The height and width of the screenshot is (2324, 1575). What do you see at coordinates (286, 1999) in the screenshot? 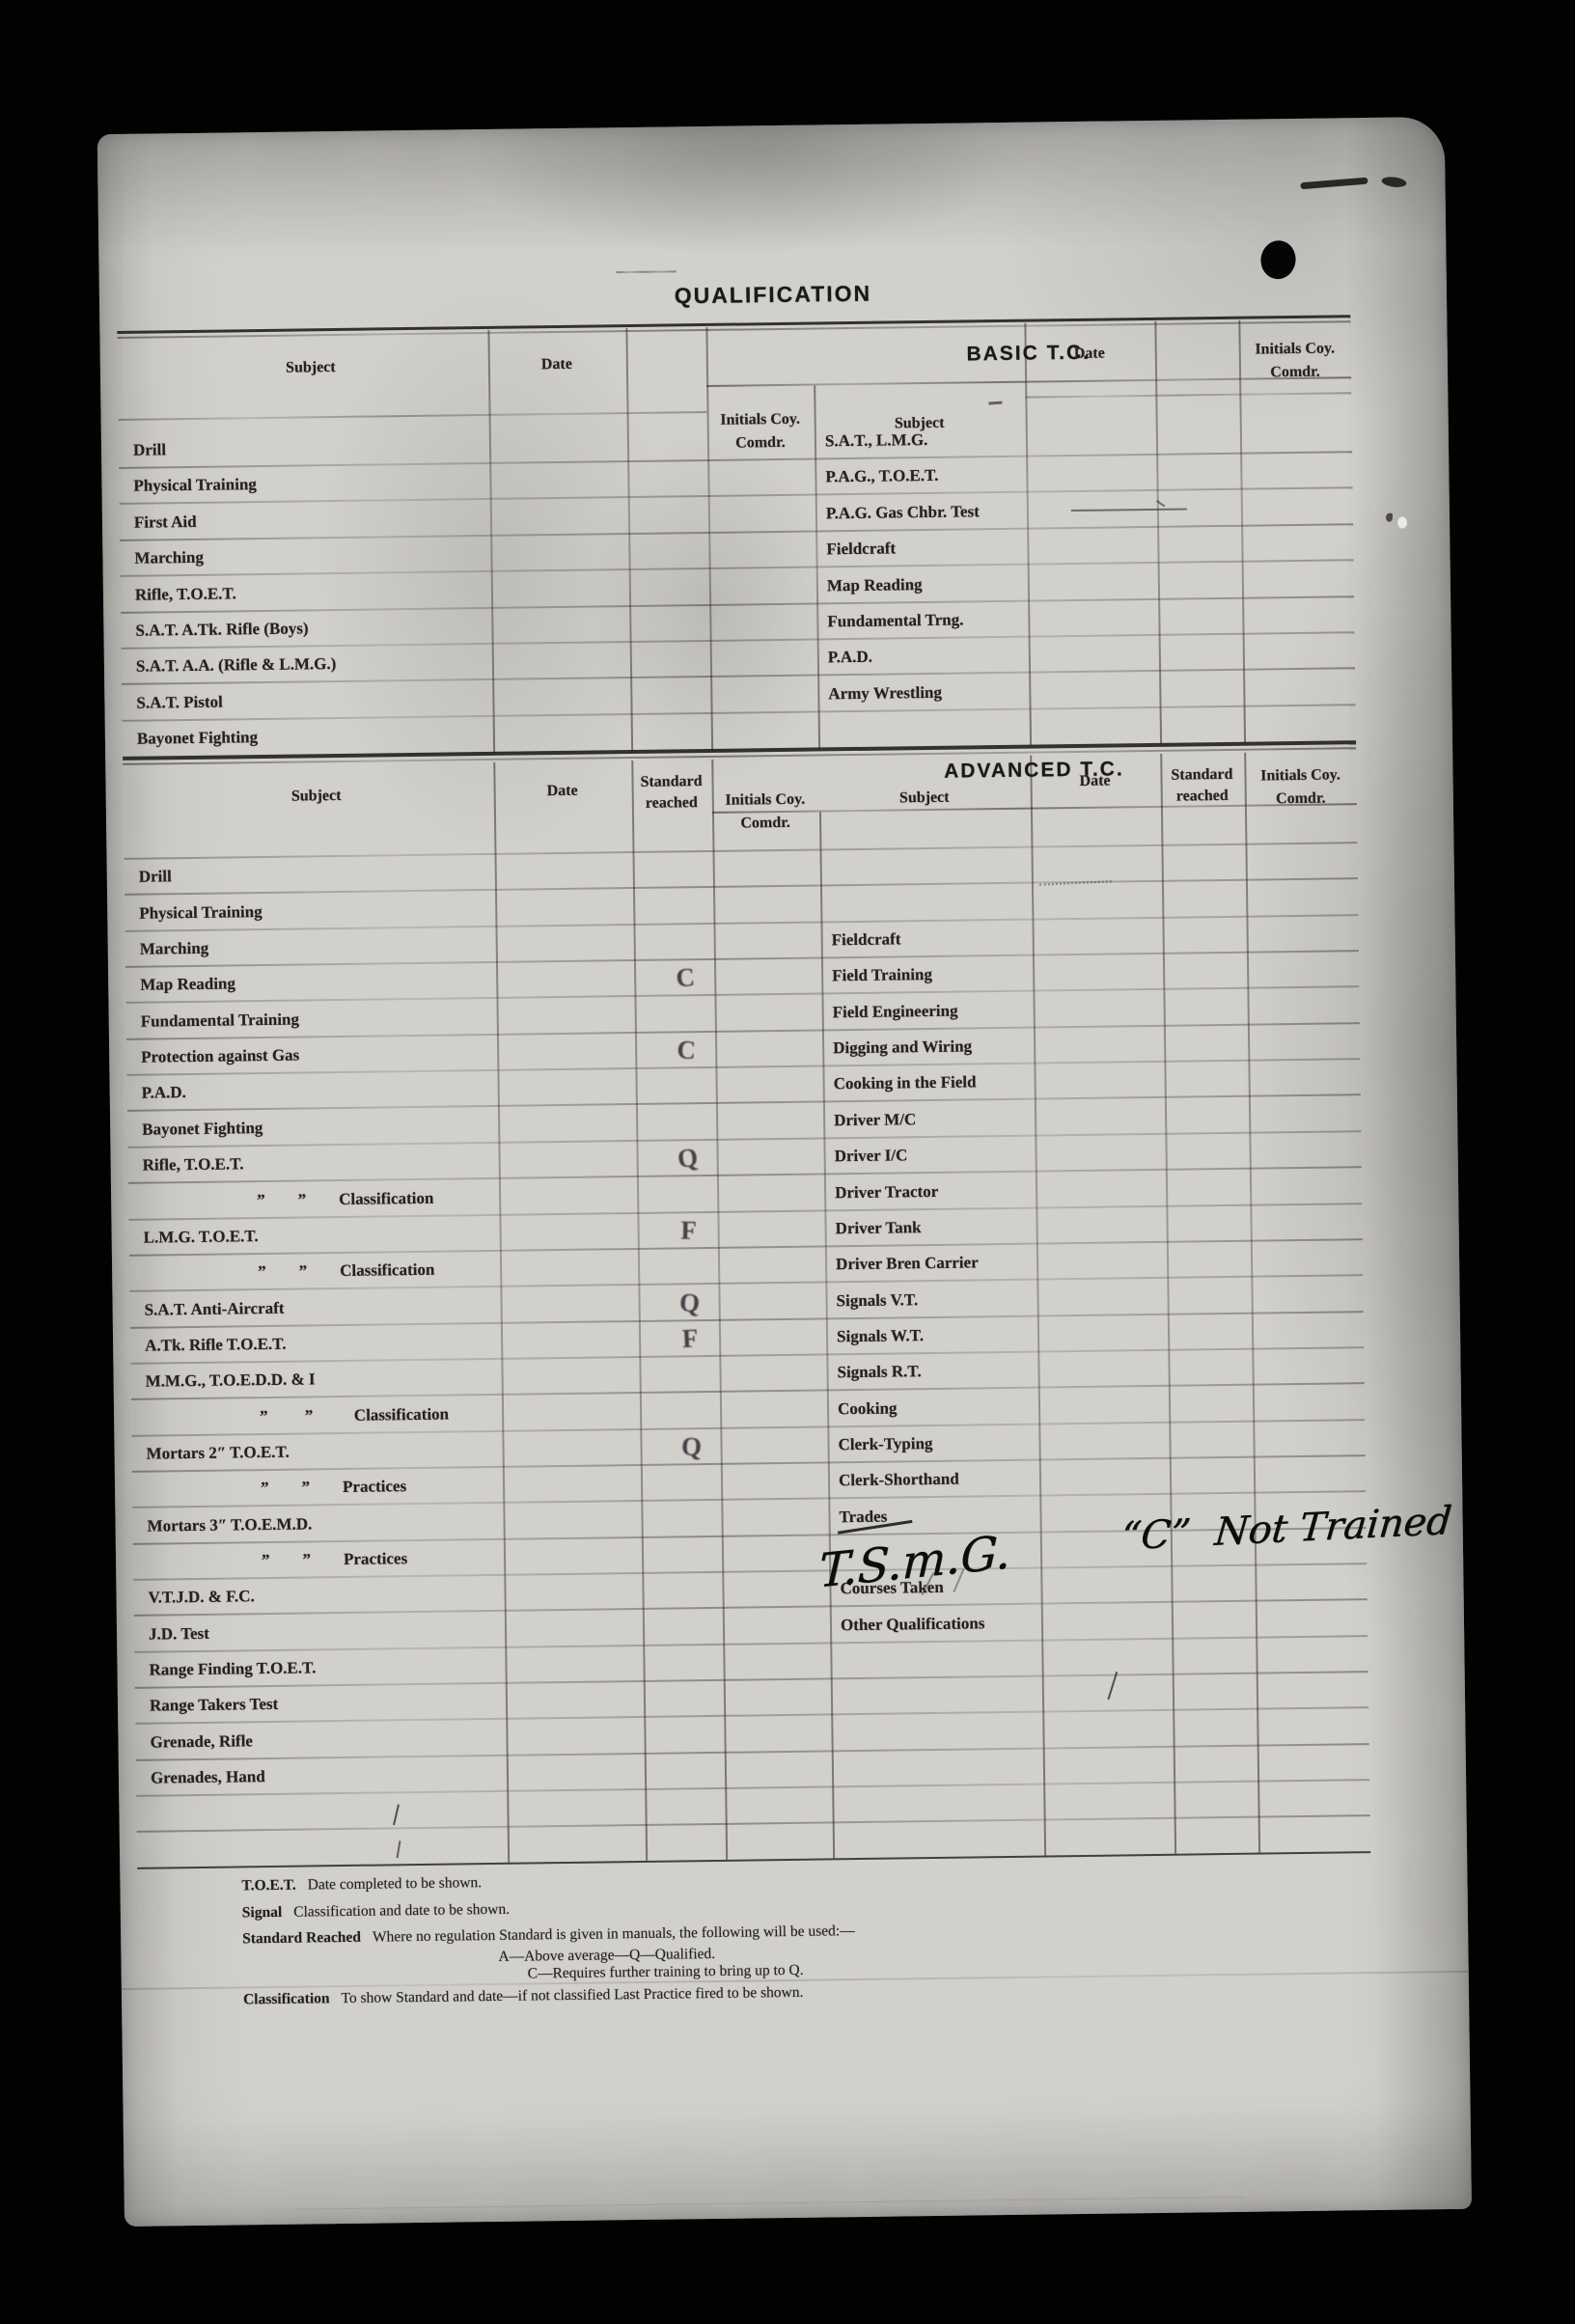
I see `footnote-term: Classification` at bounding box center [286, 1999].